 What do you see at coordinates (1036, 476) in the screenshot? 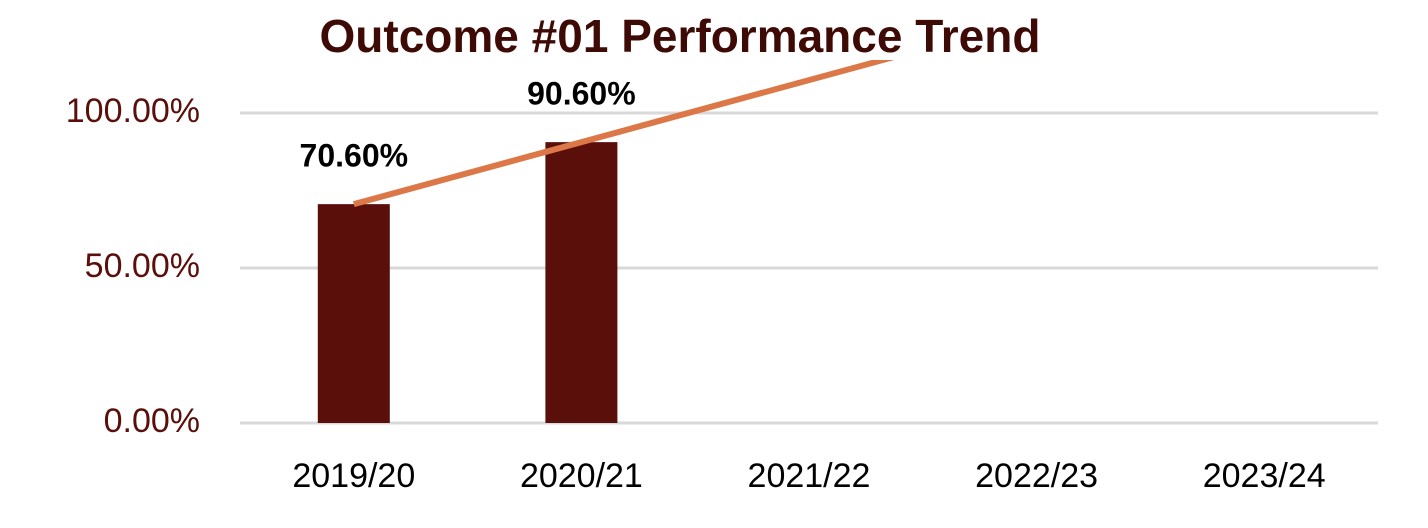
I see `x-tick-label: 2022/23` at bounding box center [1036, 476].